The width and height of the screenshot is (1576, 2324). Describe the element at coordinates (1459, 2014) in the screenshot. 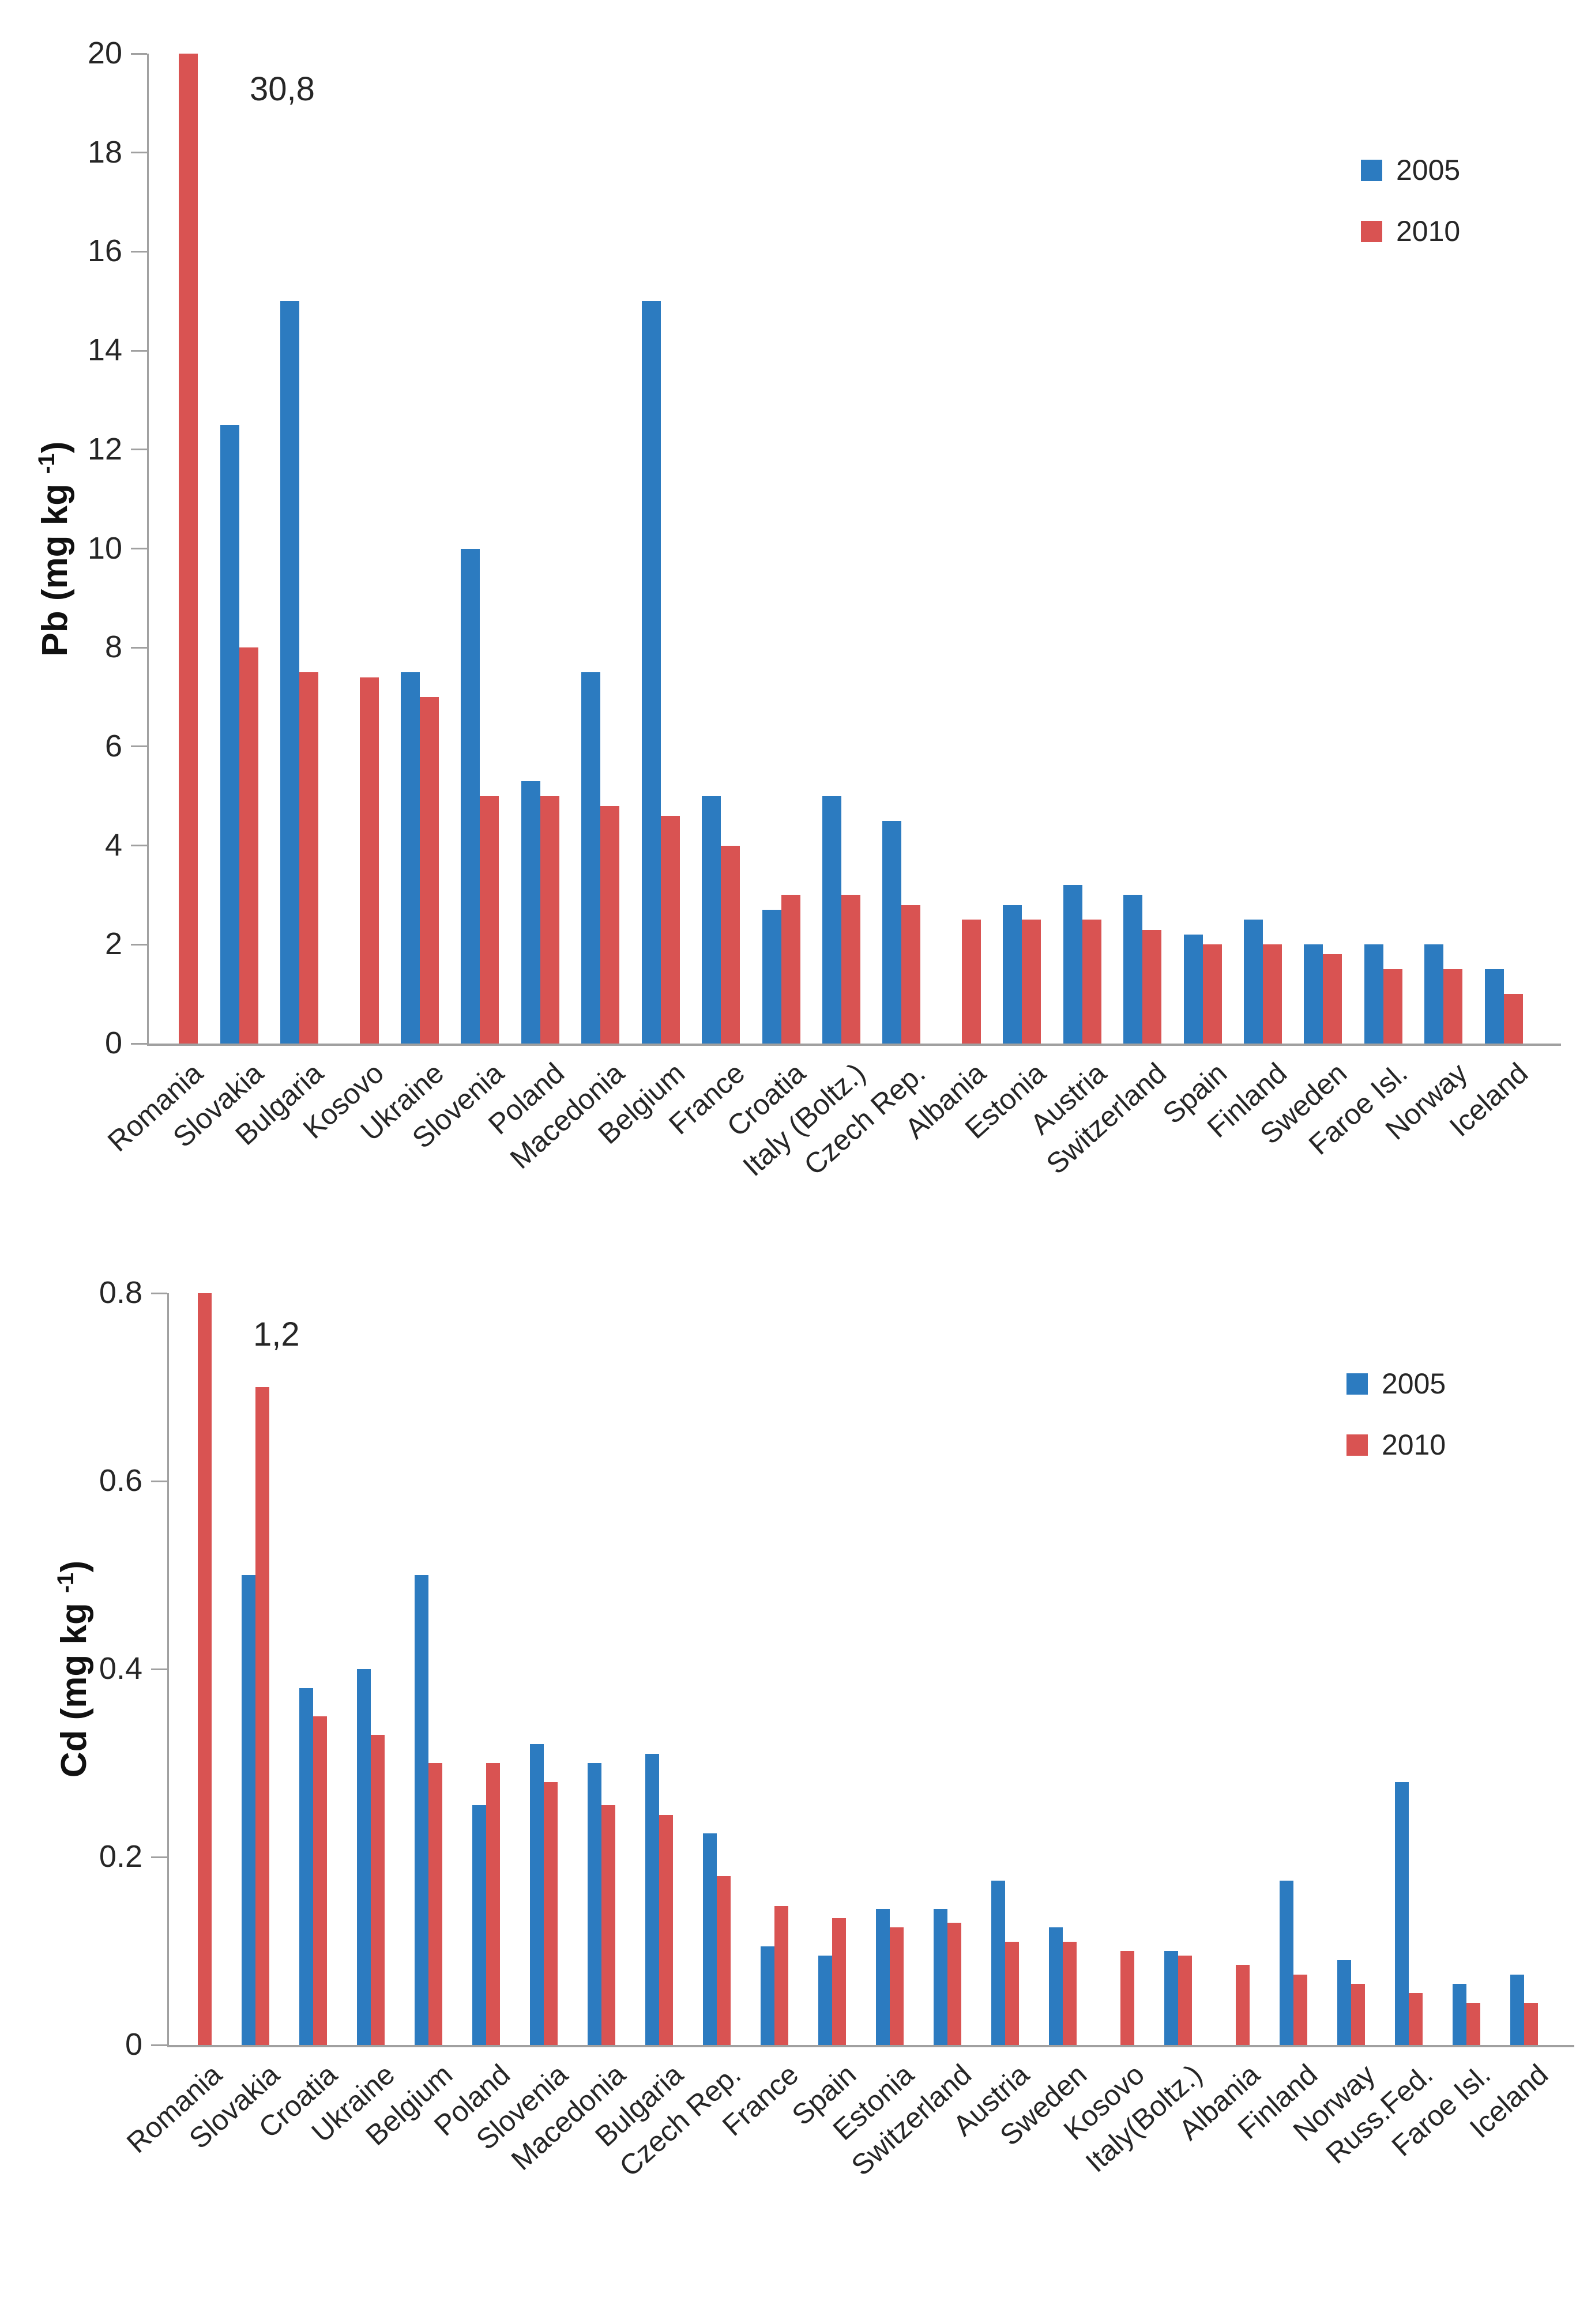

I see `bar-2005-Faroe Isl.` at that location.